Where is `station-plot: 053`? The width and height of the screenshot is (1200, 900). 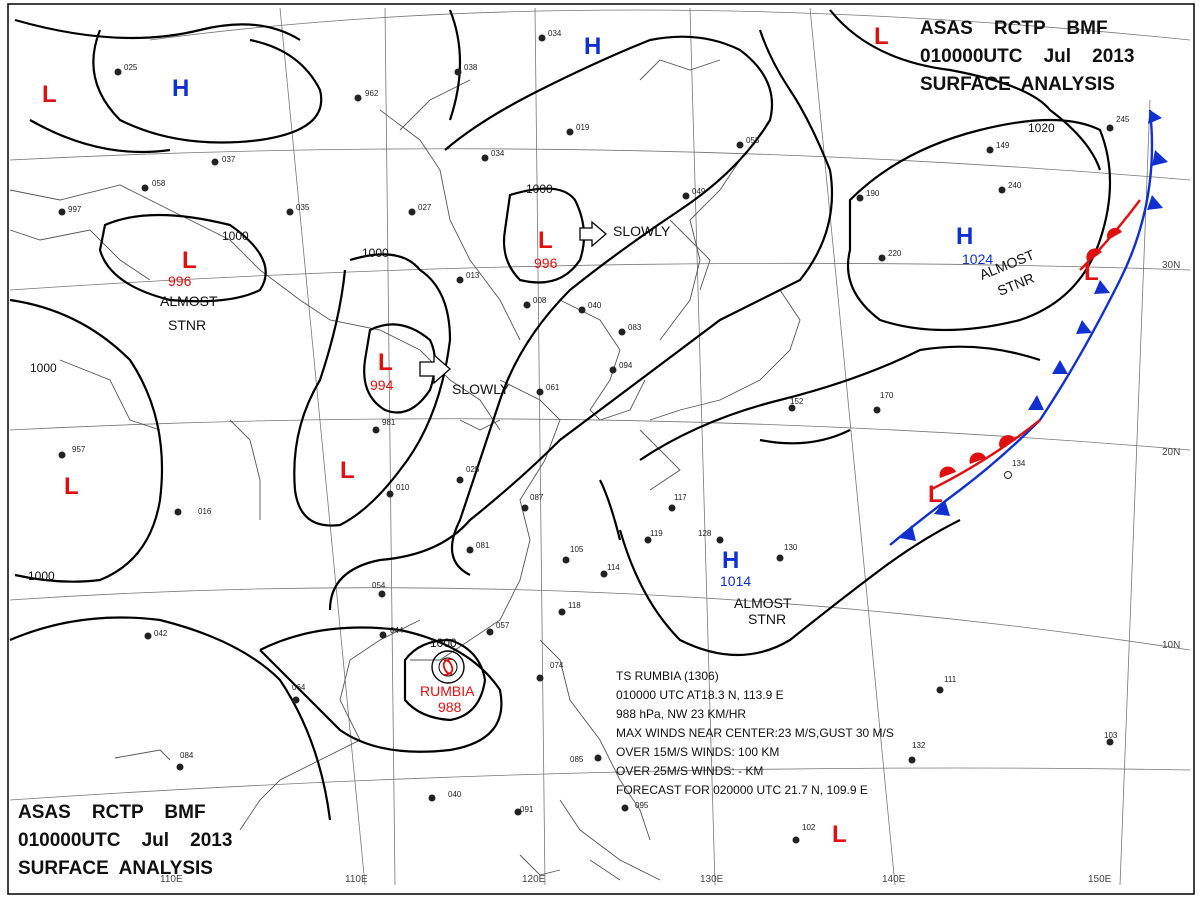
station-plot: 053 is located at coordinates (748, 142).